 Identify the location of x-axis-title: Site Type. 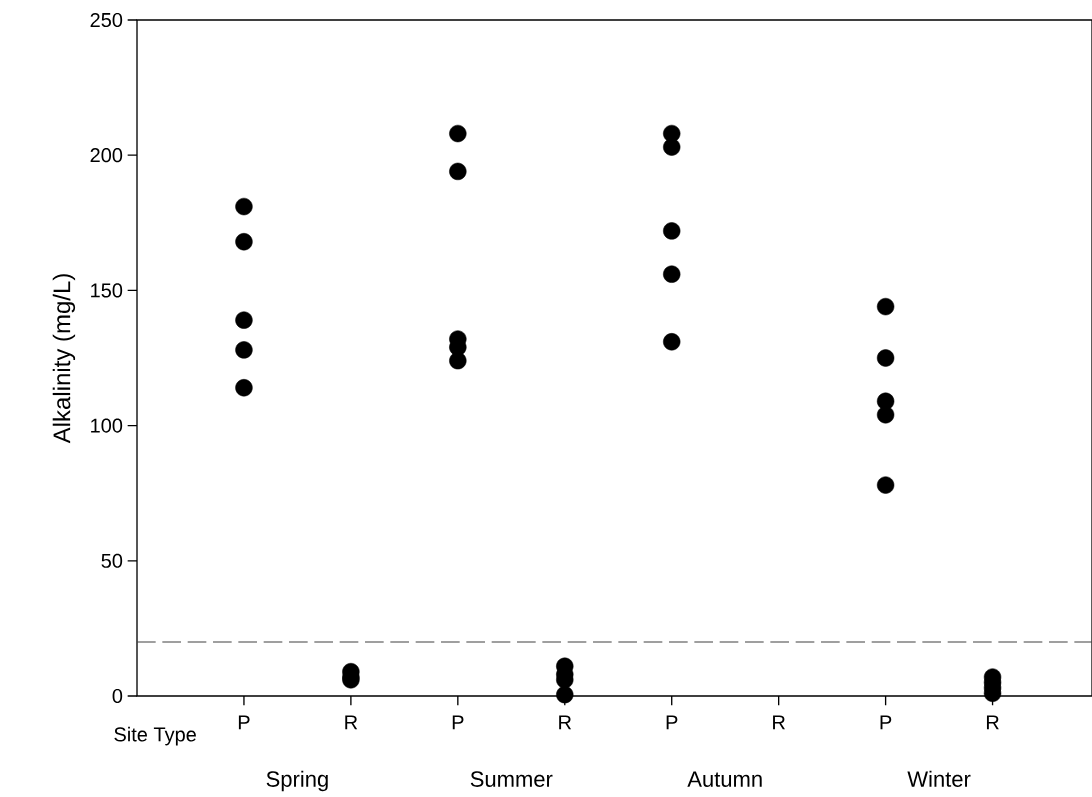
(155, 736).